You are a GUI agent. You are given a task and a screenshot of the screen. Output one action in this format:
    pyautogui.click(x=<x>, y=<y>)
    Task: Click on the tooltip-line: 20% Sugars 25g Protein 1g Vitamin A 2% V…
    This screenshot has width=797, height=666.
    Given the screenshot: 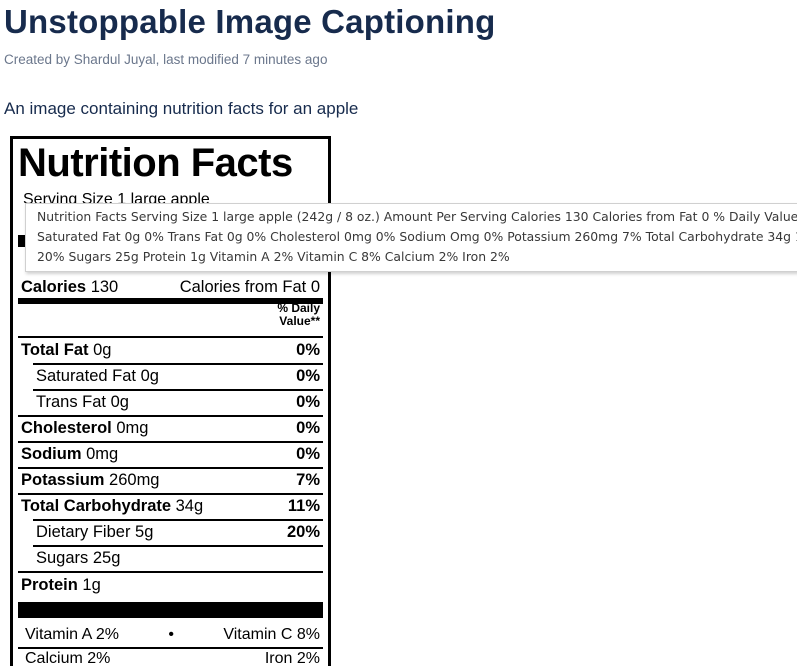 What is the action you would take?
    pyautogui.click(x=273, y=256)
    